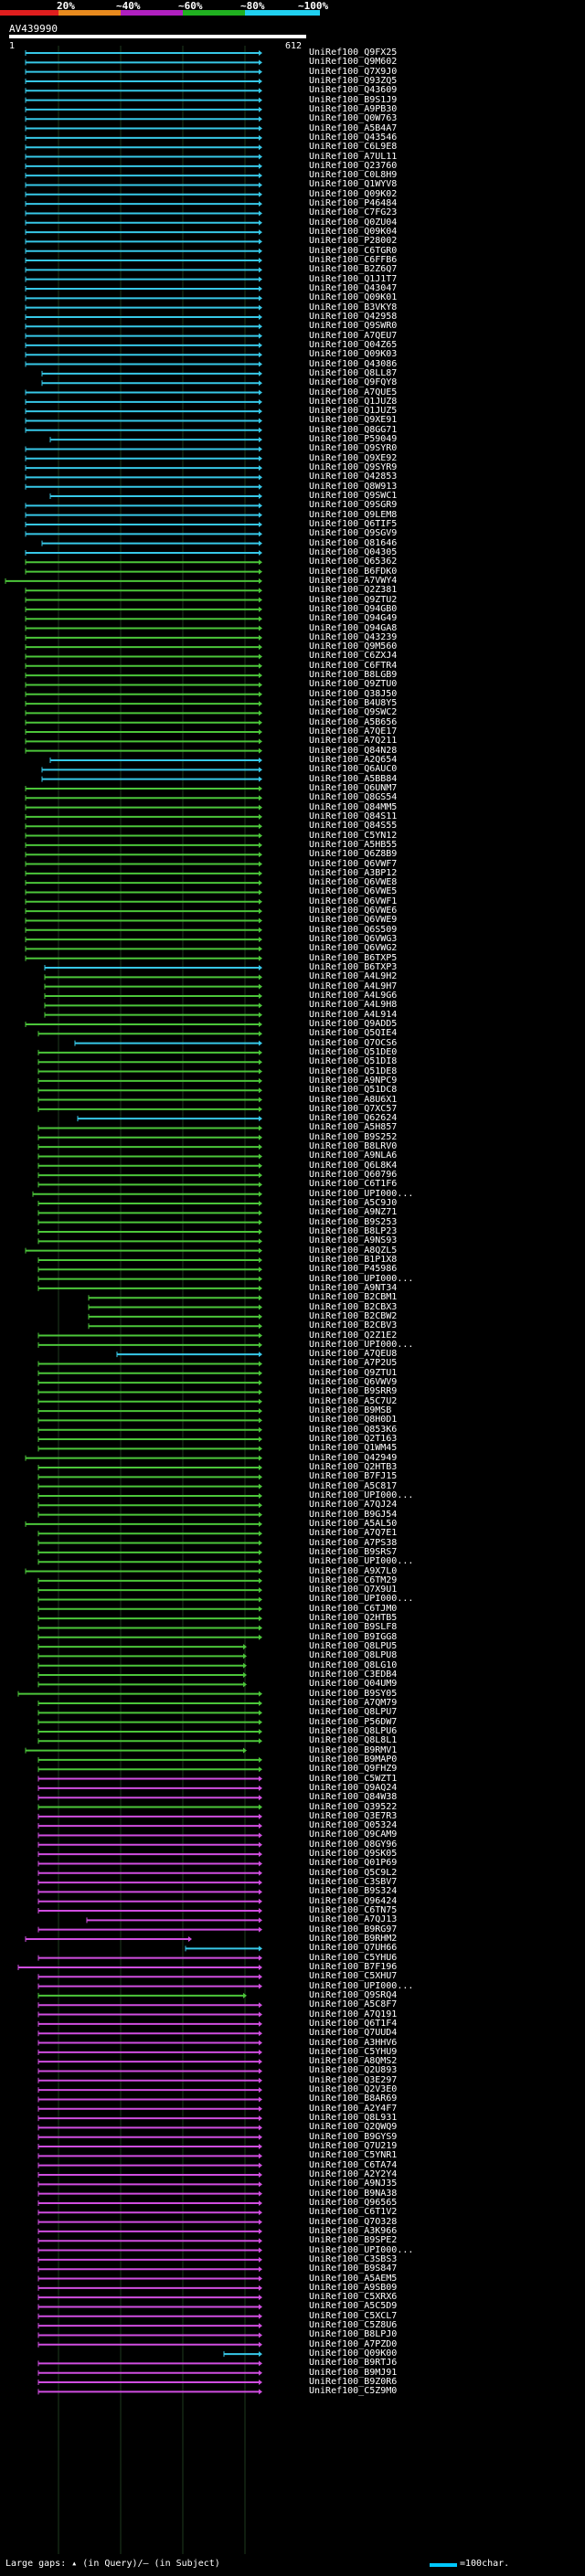 The height and width of the screenshot is (2576, 585). I want to click on hit-label: UniRef100_Q62624, so click(354, 1118).